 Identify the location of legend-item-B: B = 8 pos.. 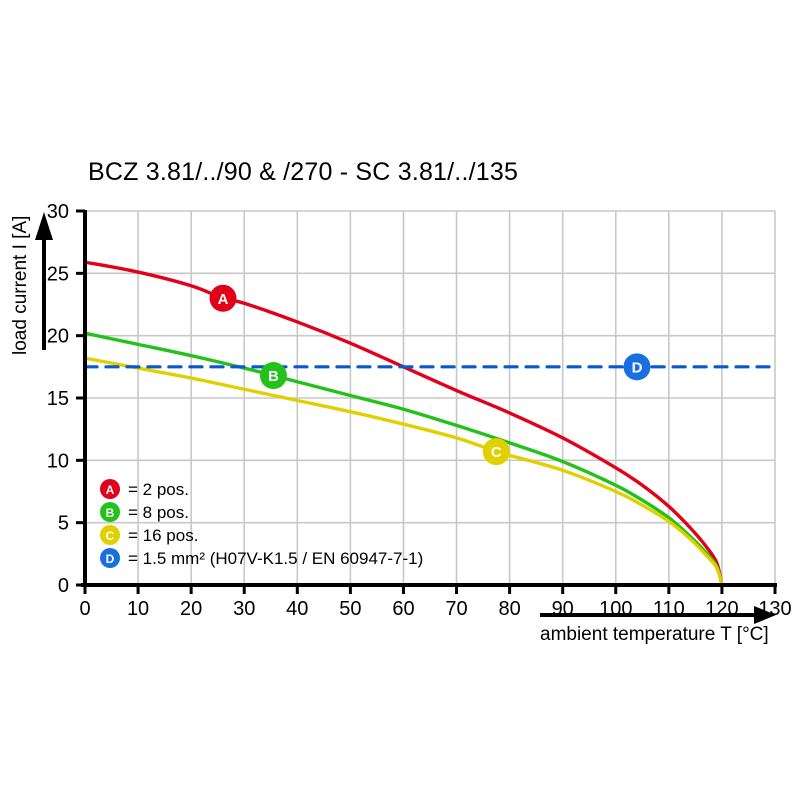
(144, 512).